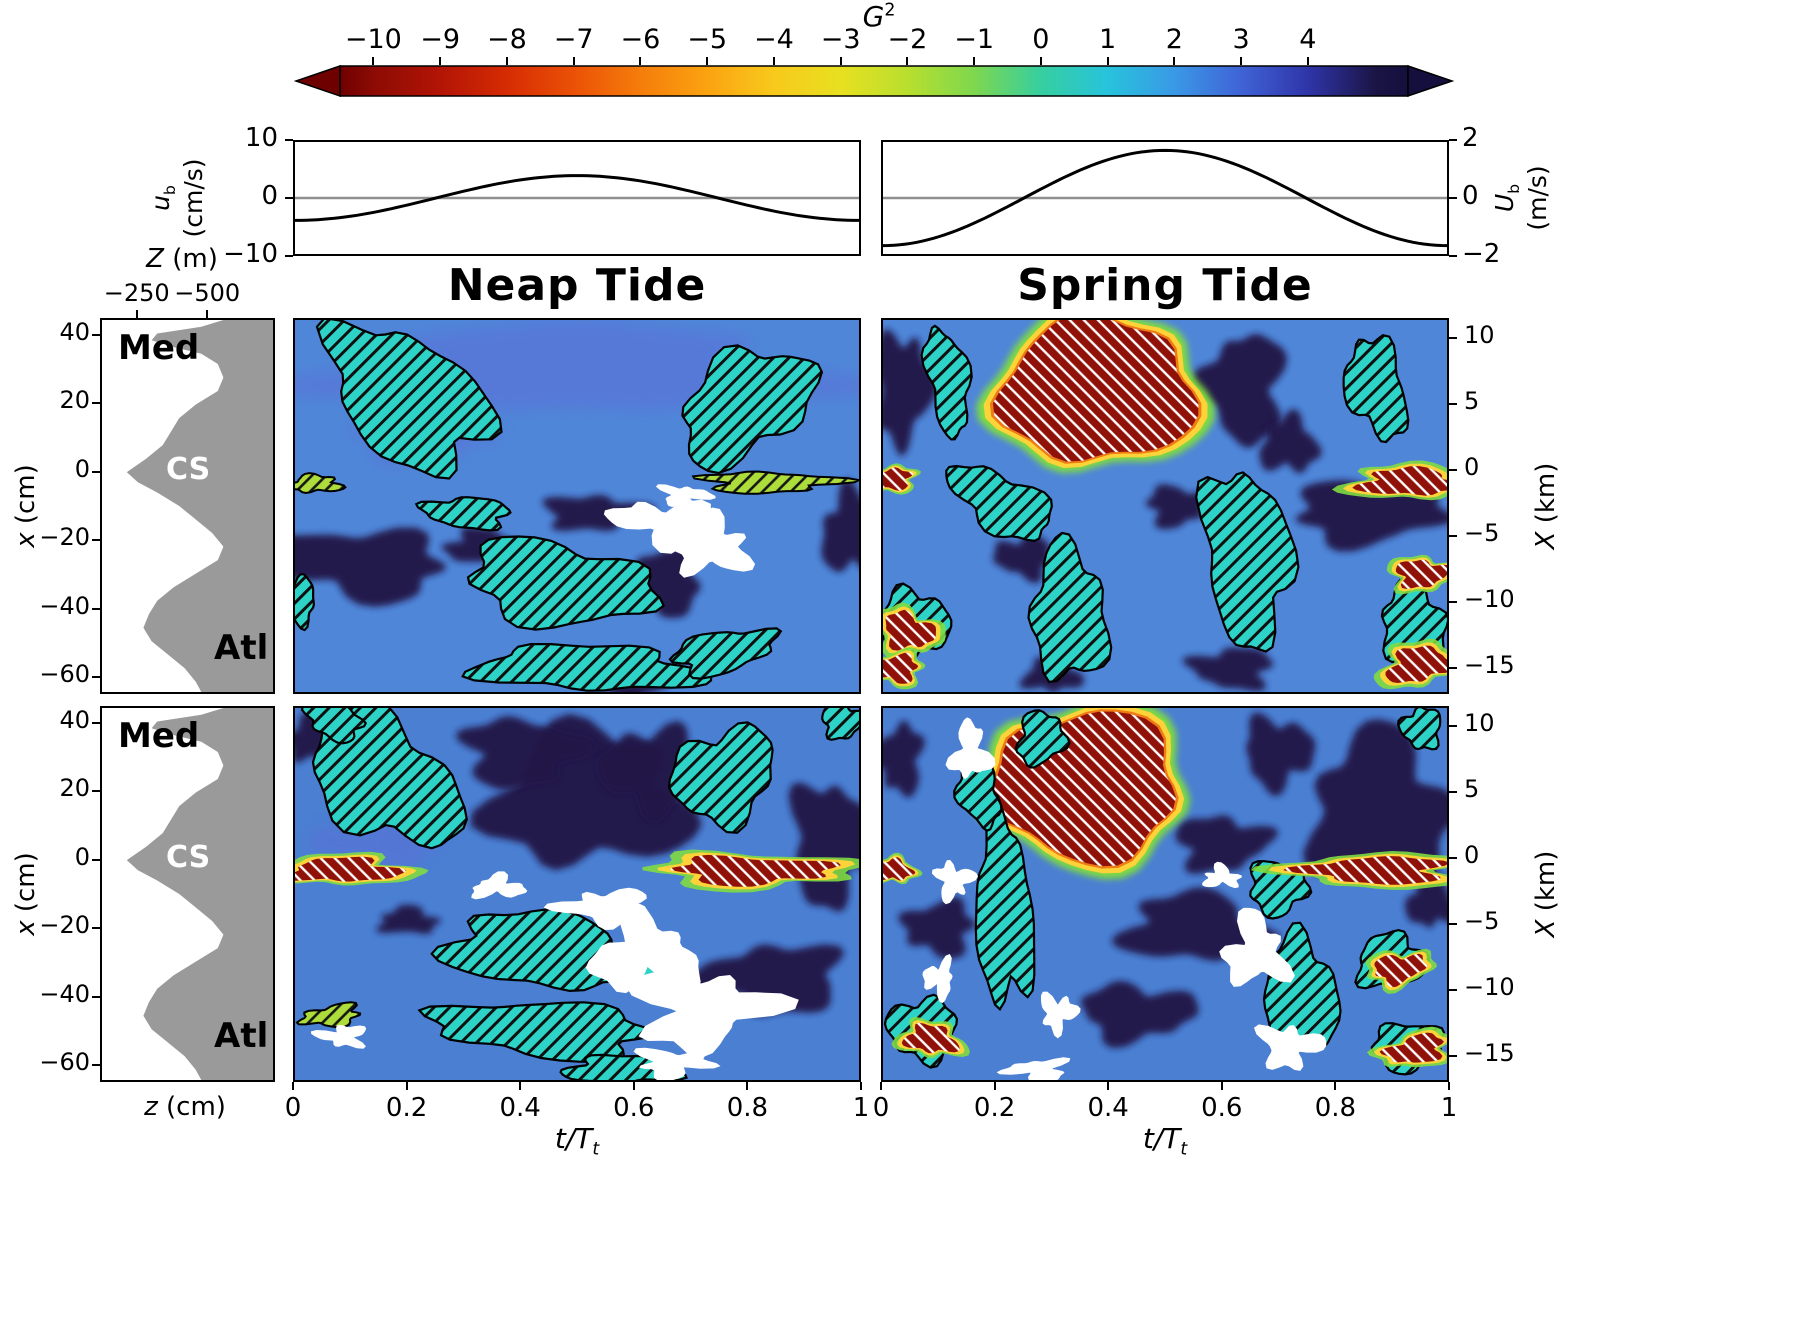  What do you see at coordinates (1472, 854) in the screenshot?
I see `X-km-tick-label: 0` at bounding box center [1472, 854].